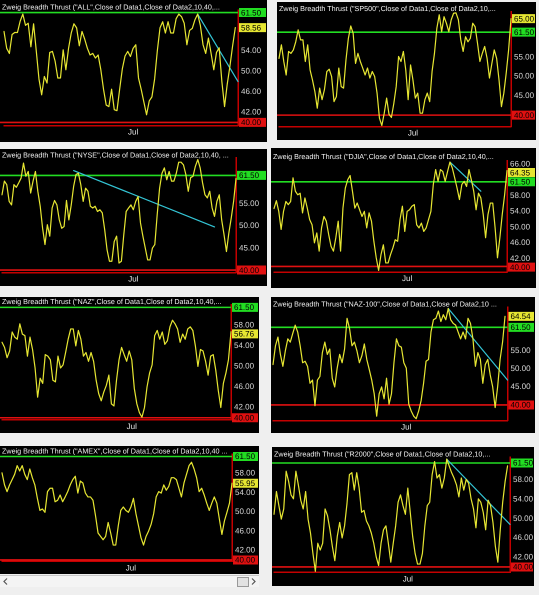 This screenshot has height=595, width=539. Describe the element at coordinates (245, 483) in the screenshot. I see `data-label: 55.95` at that location.